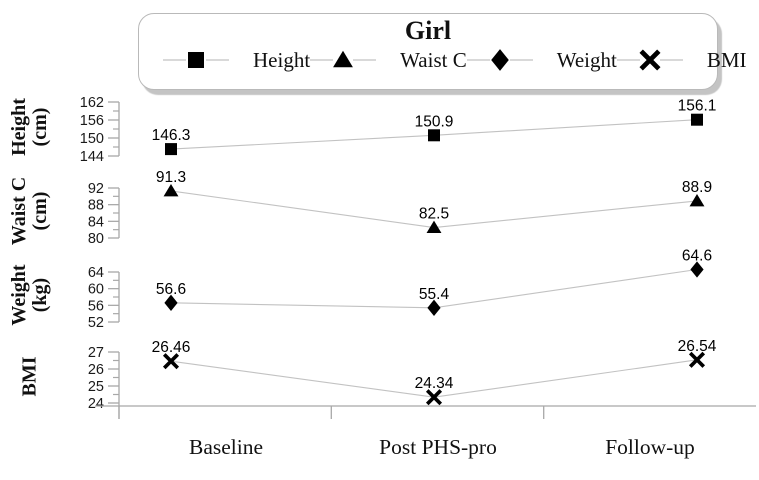  Describe the element at coordinates (96, 353) in the screenshot. I see `tick-label-bmi-27: 27` at that location.